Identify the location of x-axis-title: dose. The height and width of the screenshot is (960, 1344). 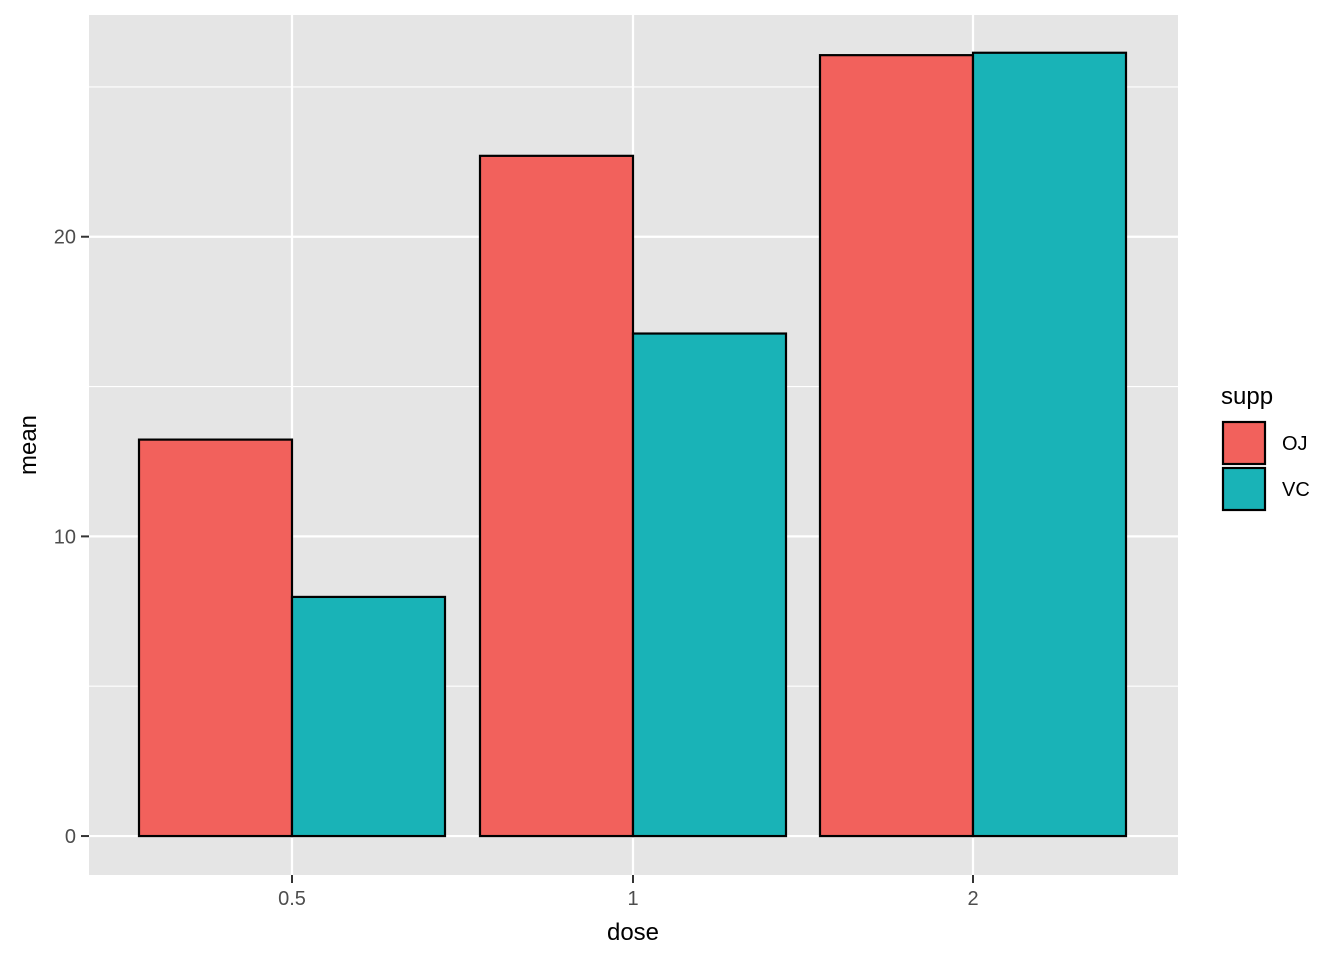
(633, 932).